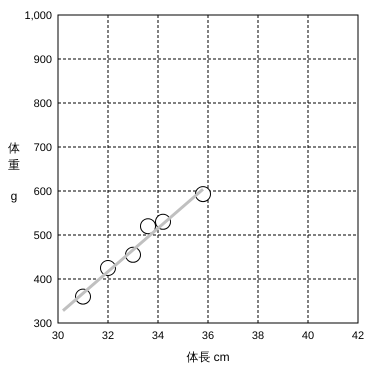 The image size is (370, 373). I want to click on y-tick-label: 800, so click(43, 104).